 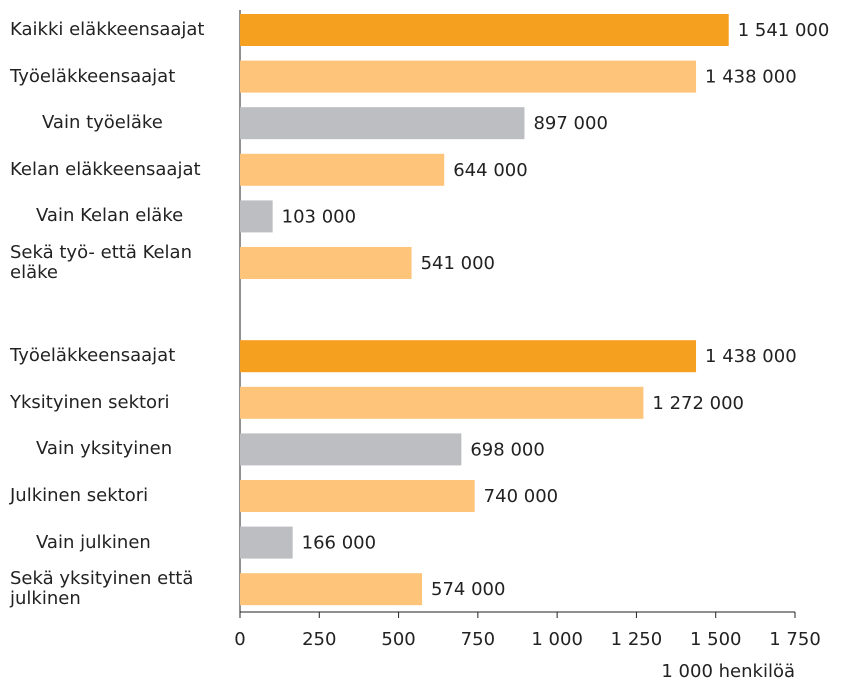 I want to click on value-label: 541 000, so click(x=458, y=263).